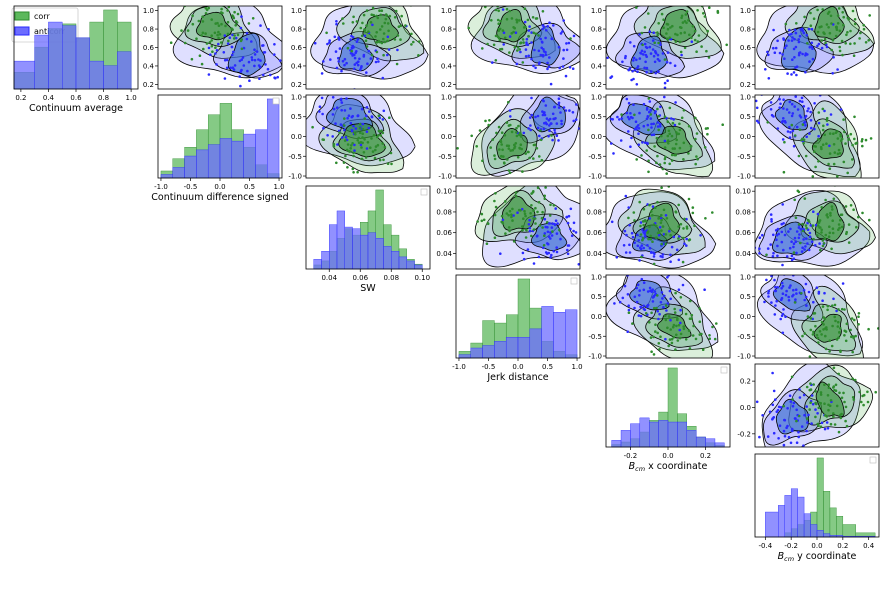 This screenshot has width=888, height=592. I want to click on scatter-kde-panel: 0.20.40.60.81.0, so click(361, 47).